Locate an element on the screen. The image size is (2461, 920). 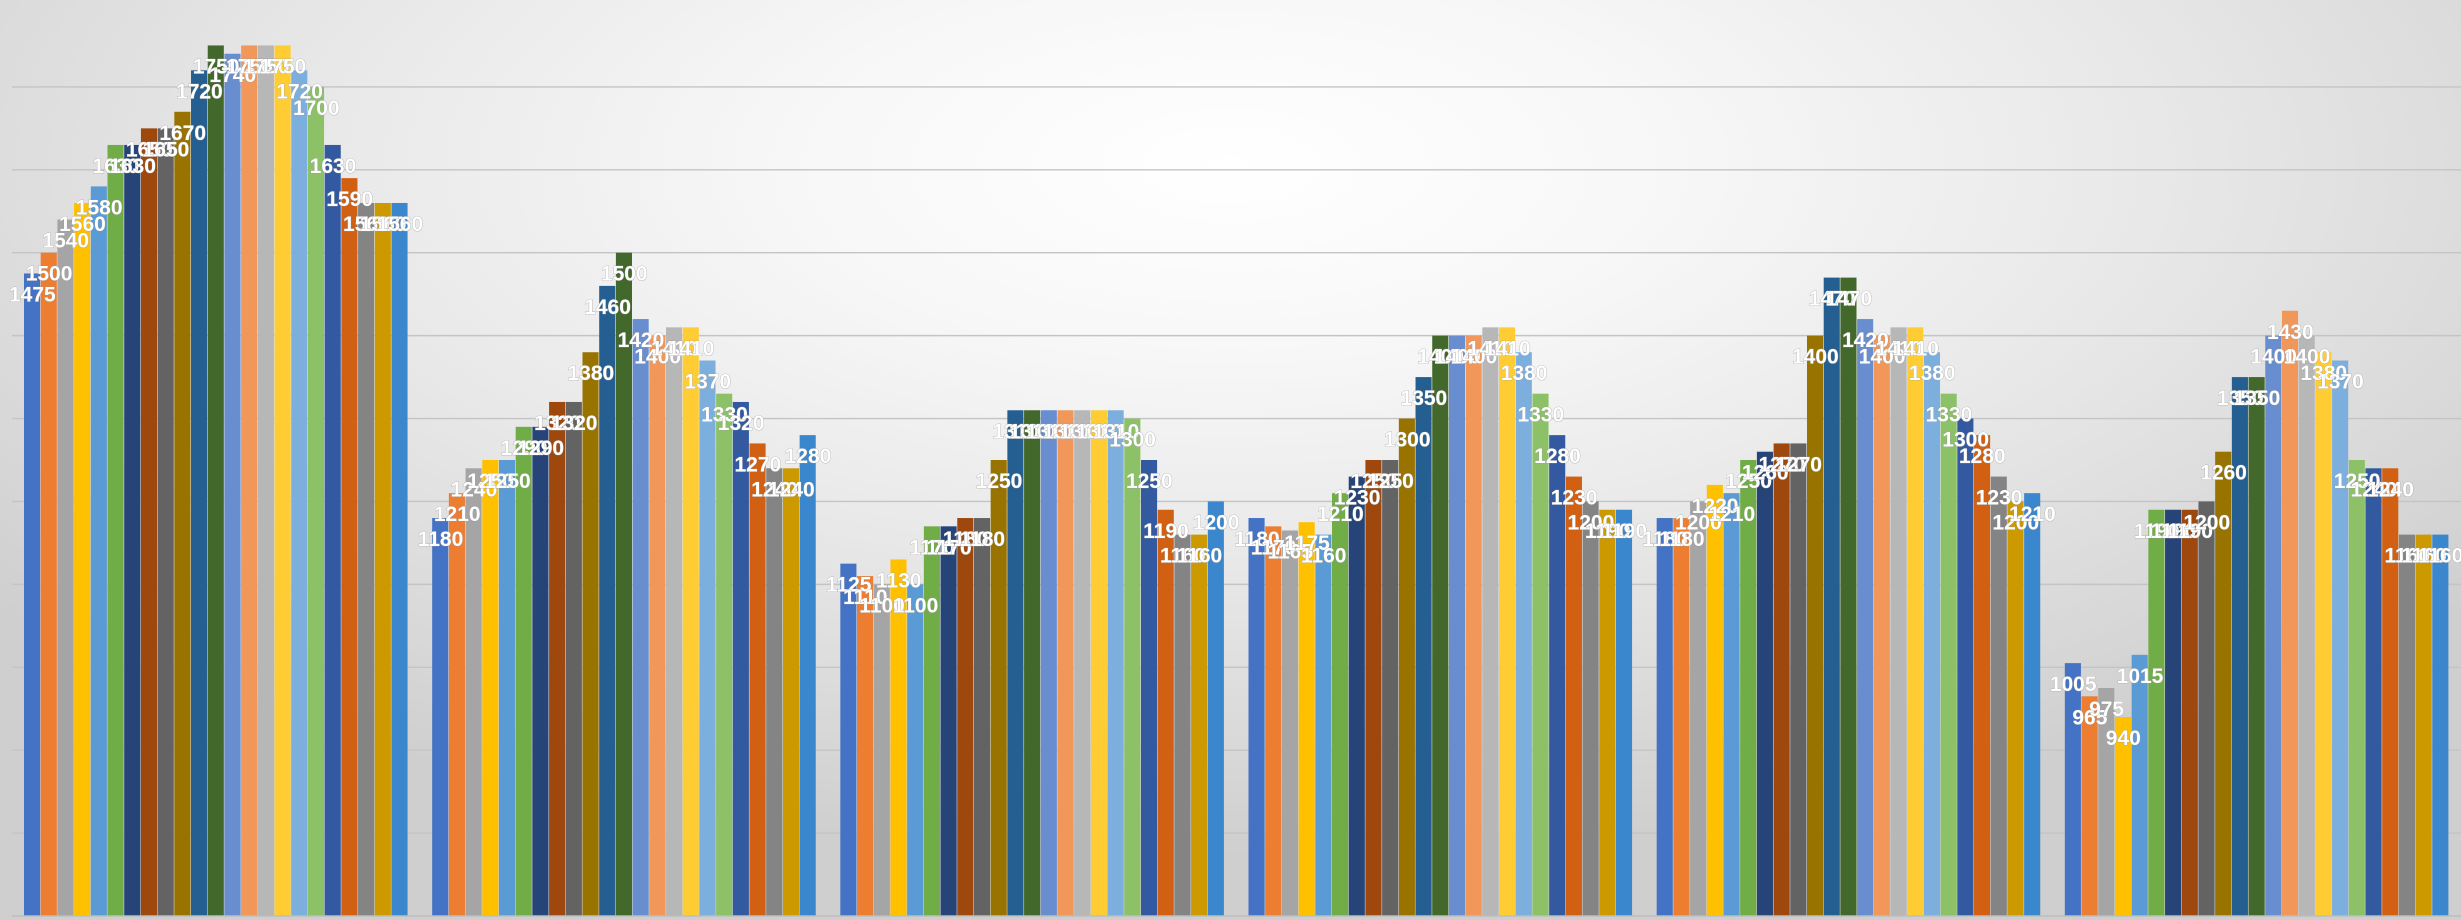
data-label-cat2-series19: 1320 is located at coordinates (741, 423).